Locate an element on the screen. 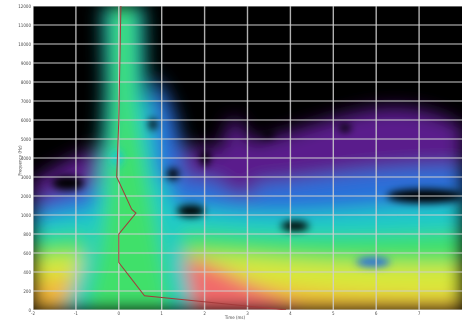  y-tick-label: 4000 is located at coordinates (25, 158).